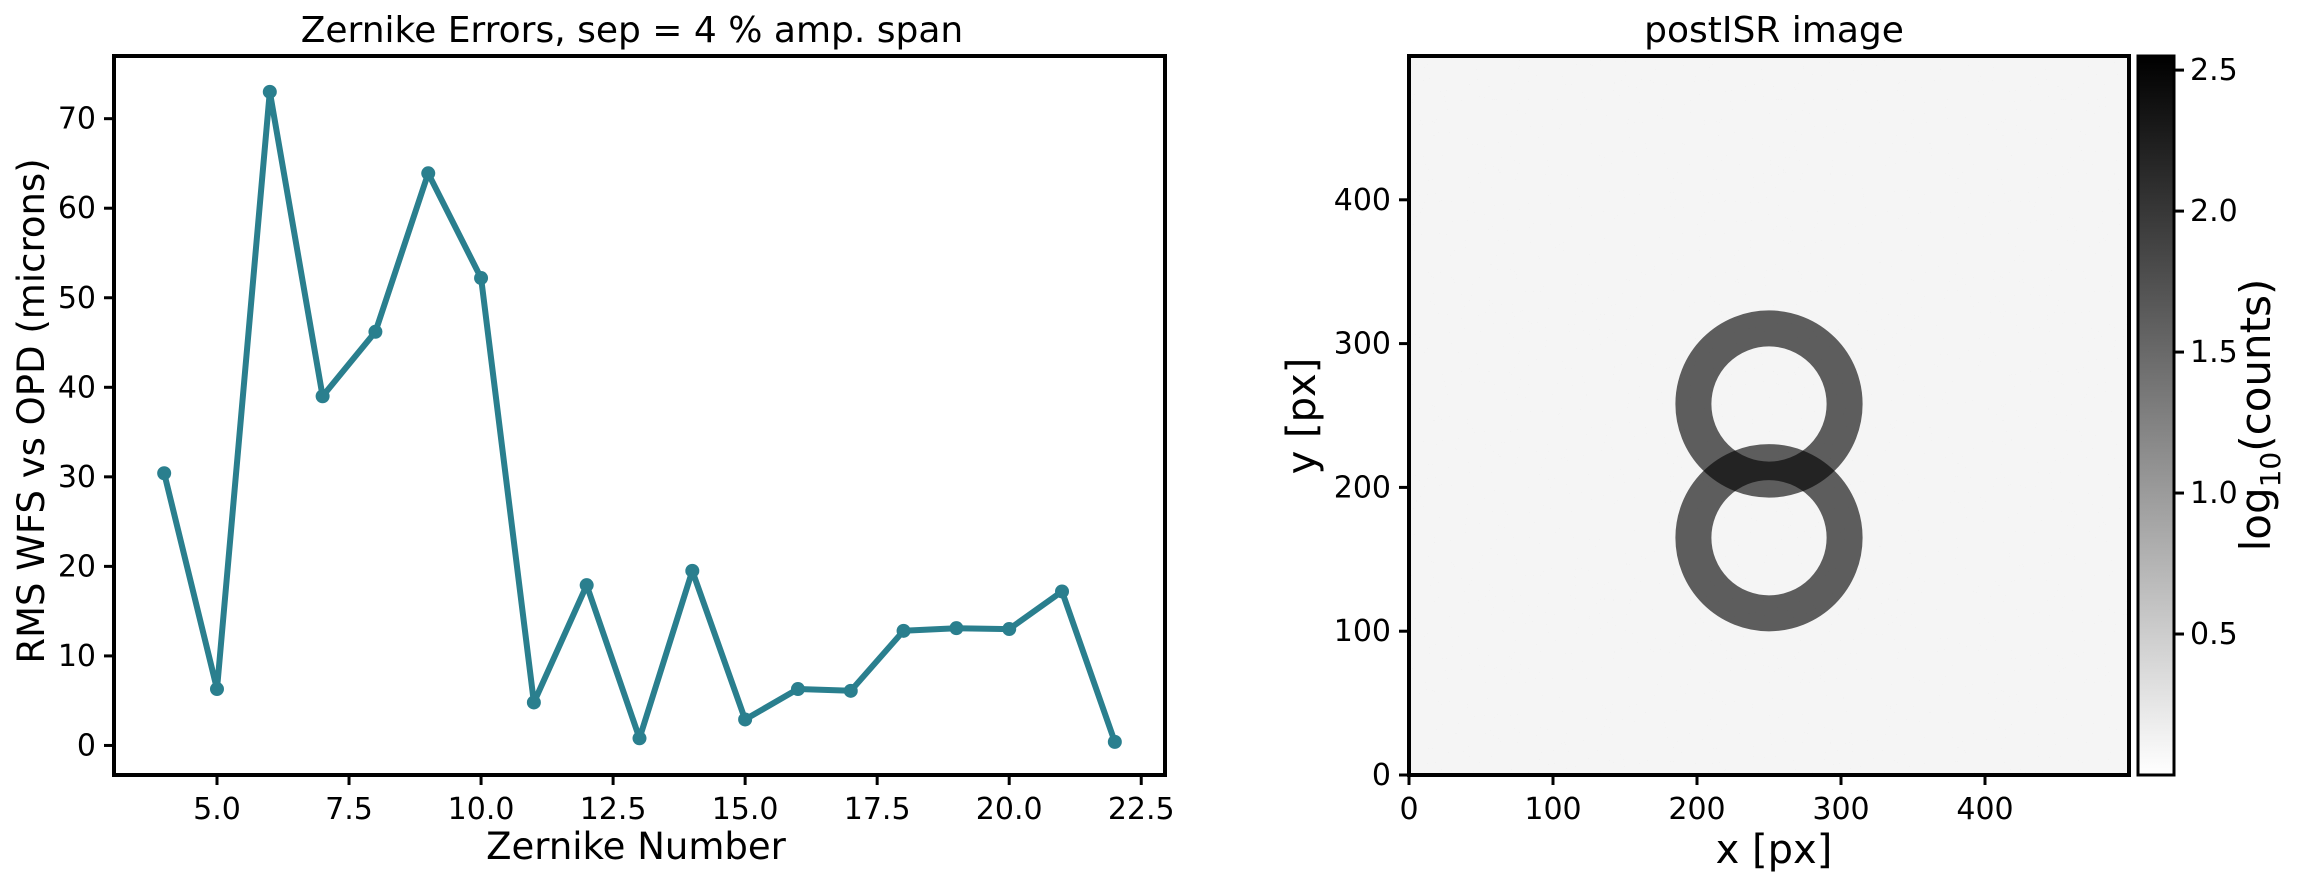 The image size is (2299, 884). What do you see at coordinates (1302, 416) in the screenshot?
I see `image-ylabel: y [px]` at bounding box center [1302, 416].